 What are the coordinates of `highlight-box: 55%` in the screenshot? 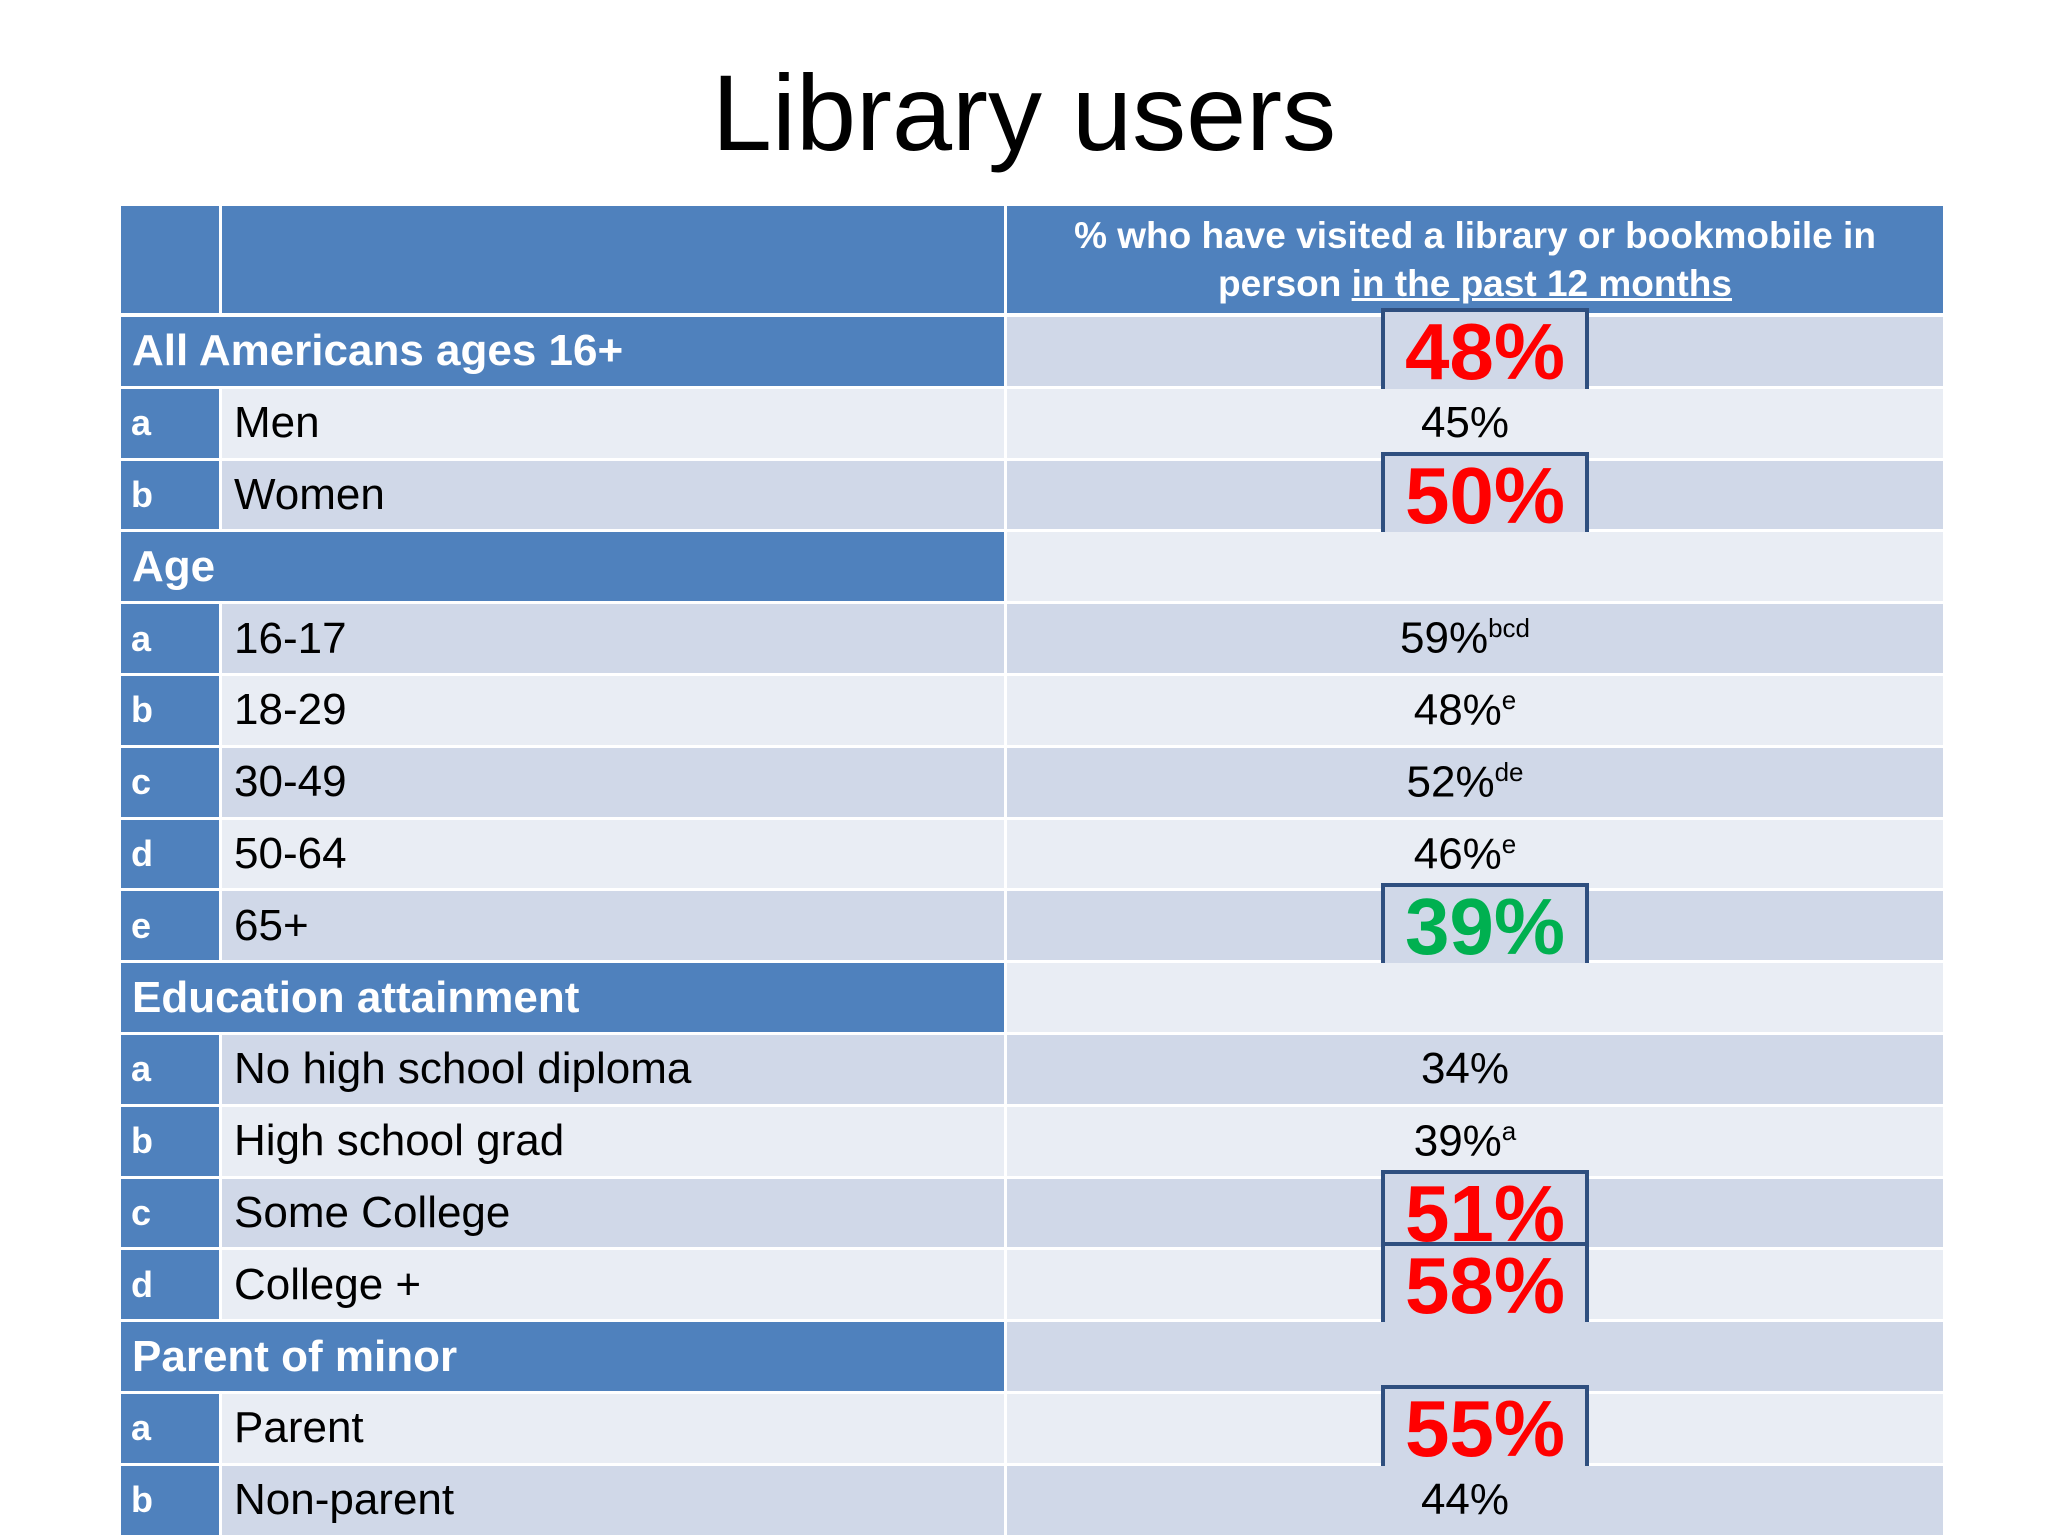 It's located at (1485, 1429).